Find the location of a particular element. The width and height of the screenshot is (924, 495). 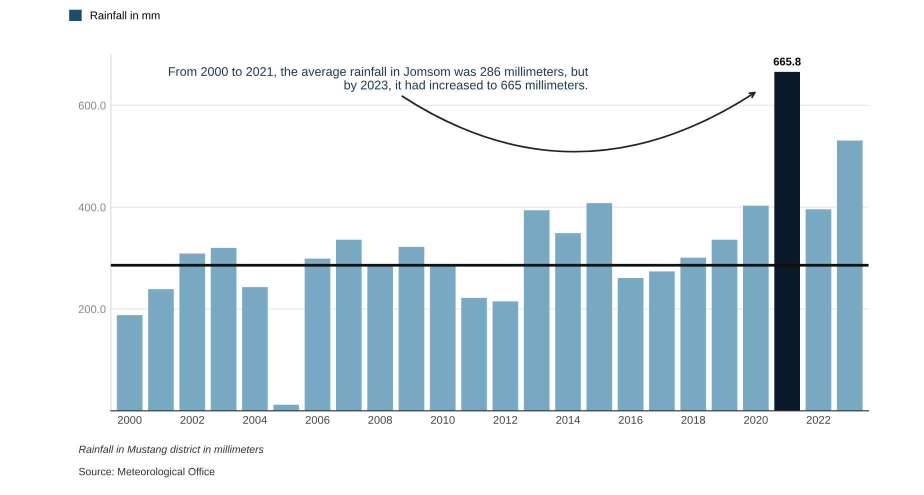

text: Rainfall in Mustang district in millimeters is located at coordinates (171, 450).